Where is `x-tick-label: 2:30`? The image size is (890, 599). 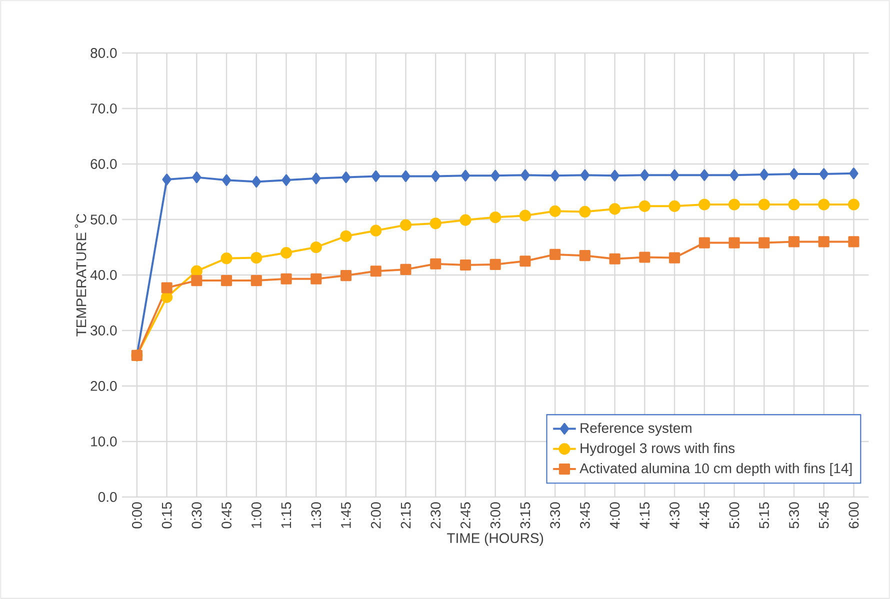
x-tick-label: 2:30 is located at coordinates (435, 515).